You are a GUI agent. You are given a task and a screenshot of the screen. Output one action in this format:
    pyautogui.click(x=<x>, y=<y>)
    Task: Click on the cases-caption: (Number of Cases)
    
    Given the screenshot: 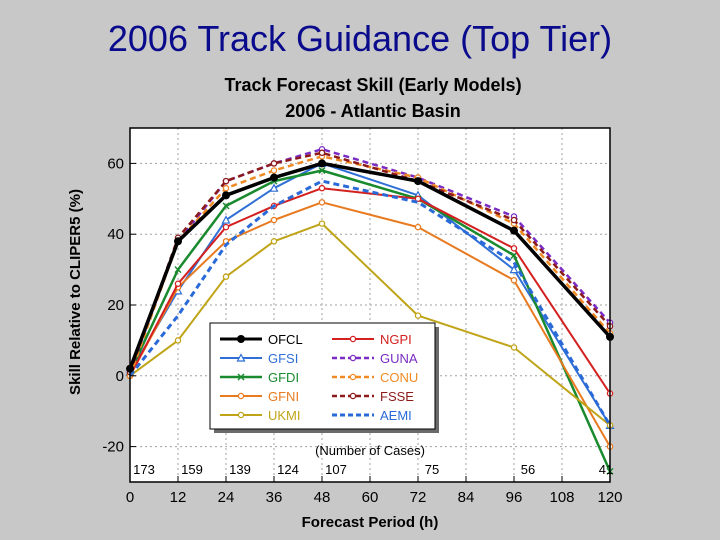 What is the action you would take?
    pyautogui.click(x=370, y=450)
    